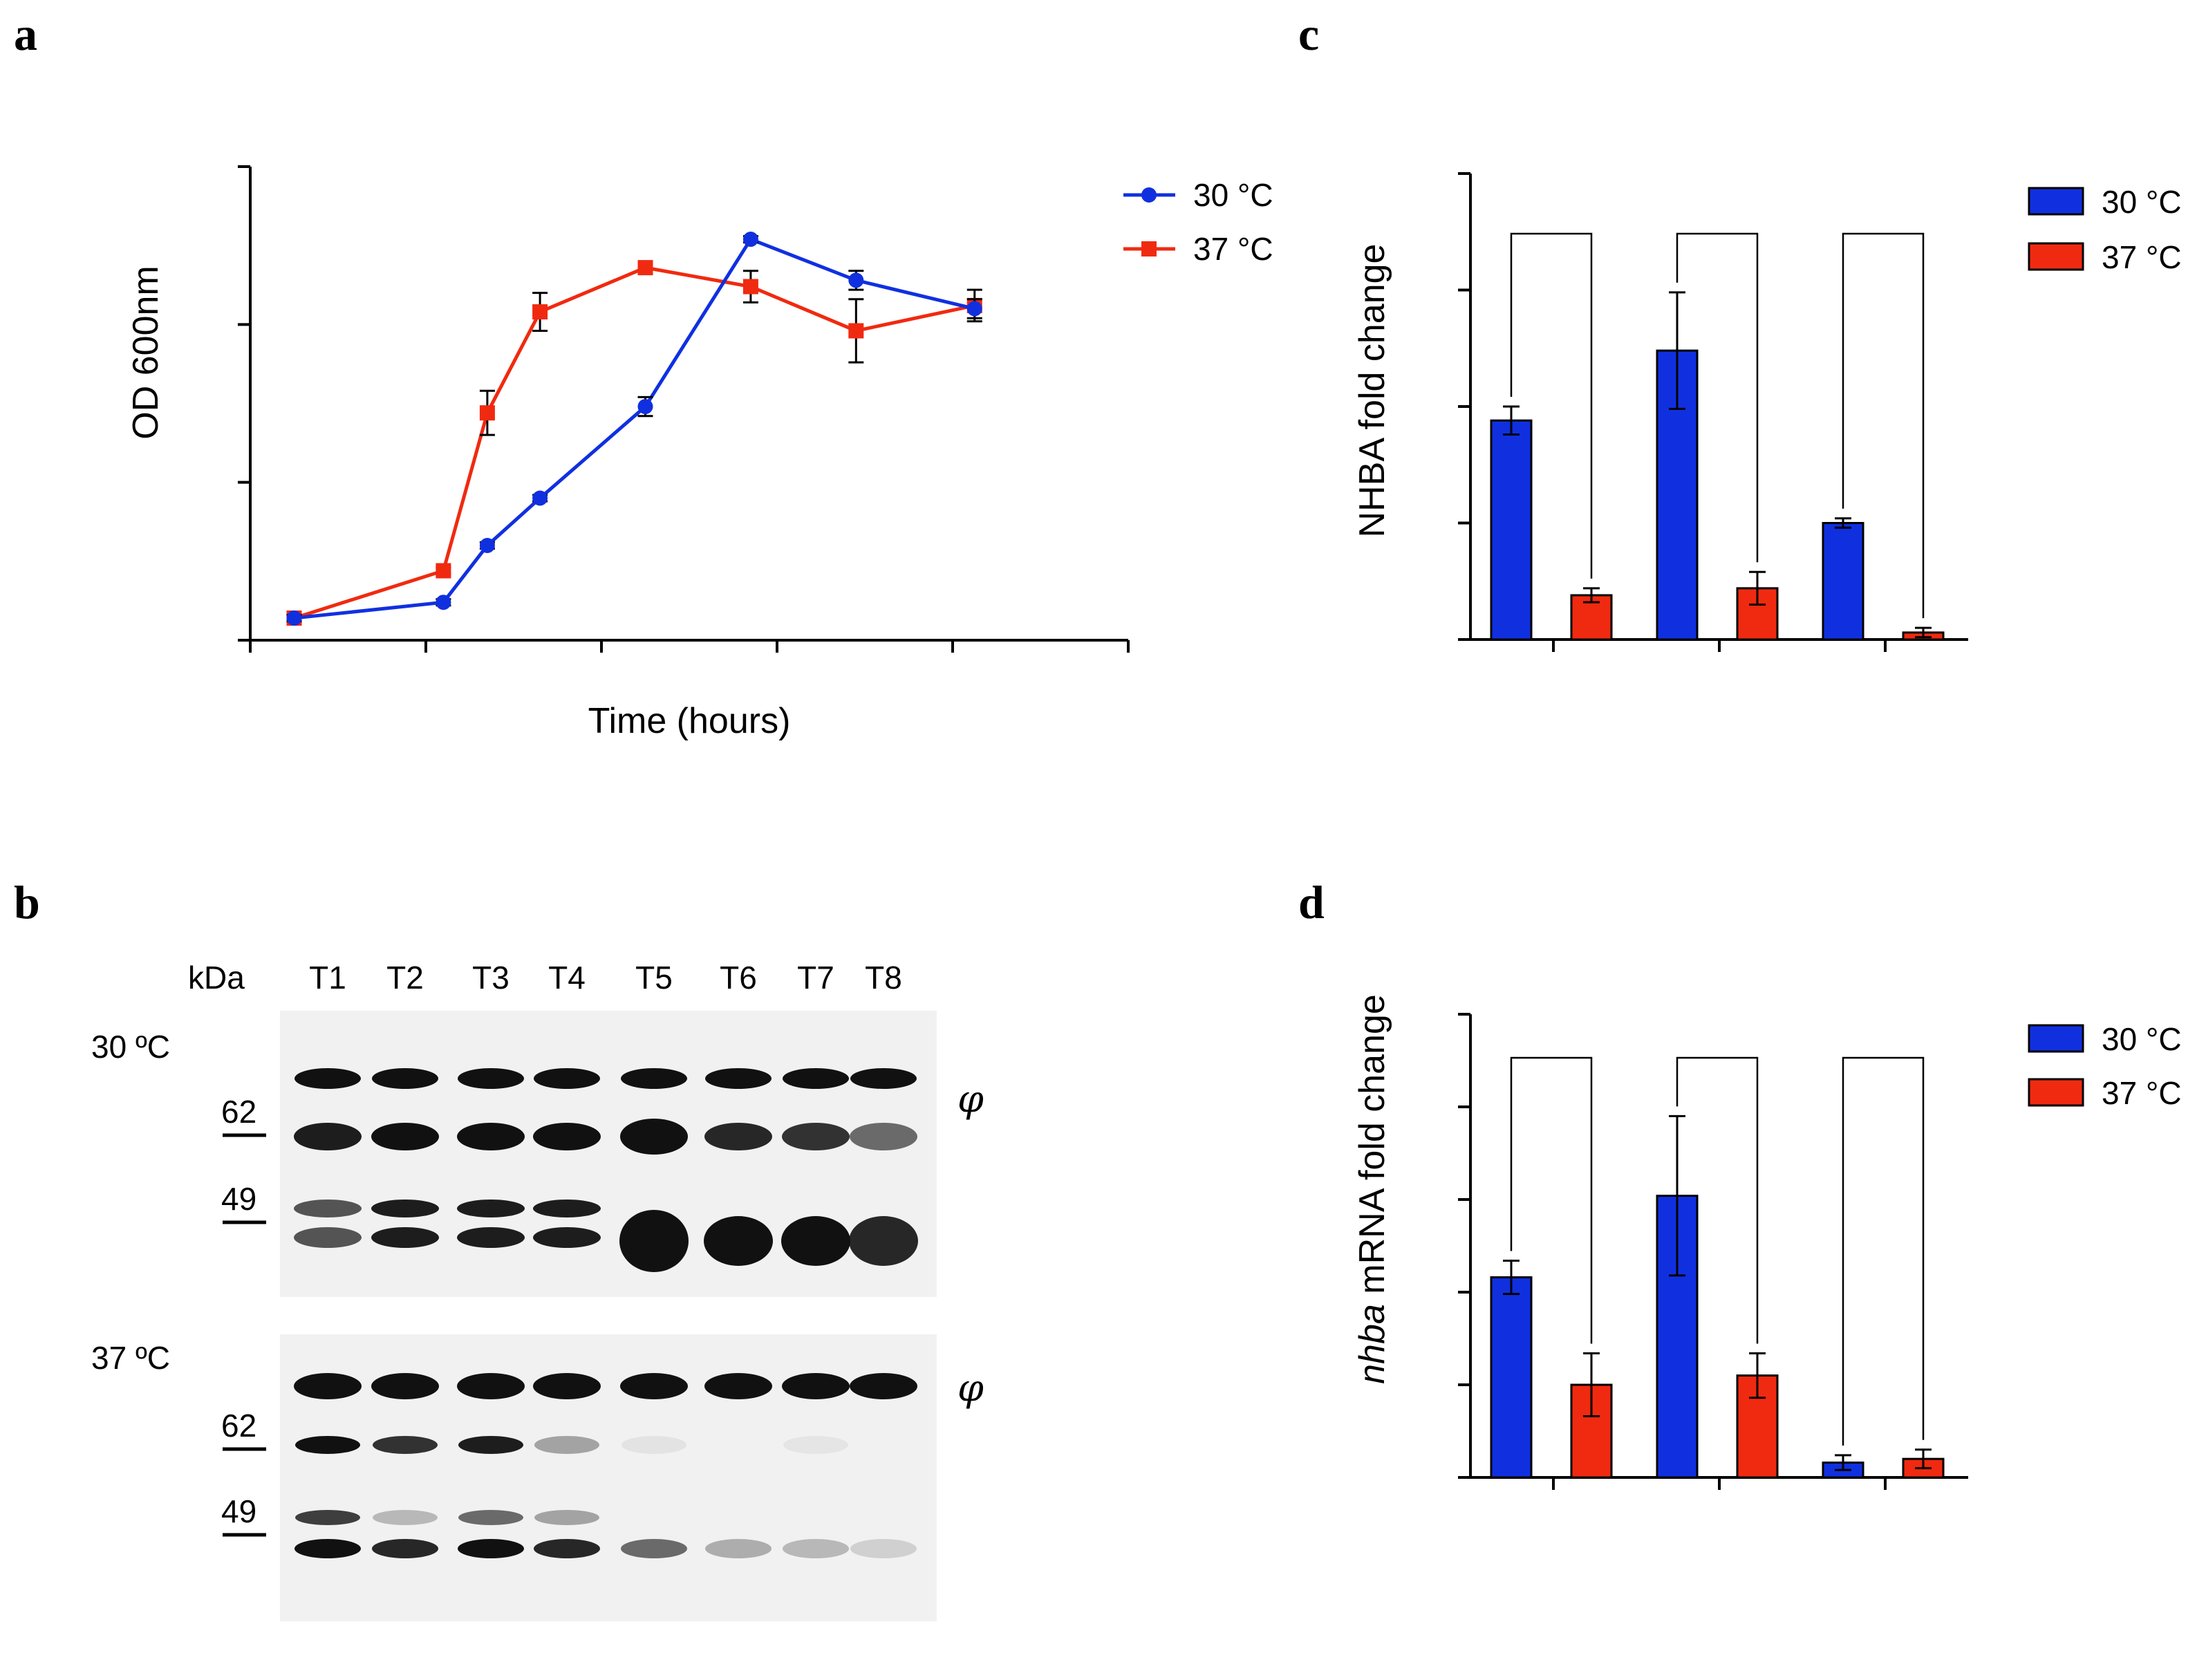 The height and width of the screenshot is (1680, 2206). Describe the element at coordinates (2105, 1066) in the screenshot. I see `chart-d-legend: 30 °C 37 °C` at that location.